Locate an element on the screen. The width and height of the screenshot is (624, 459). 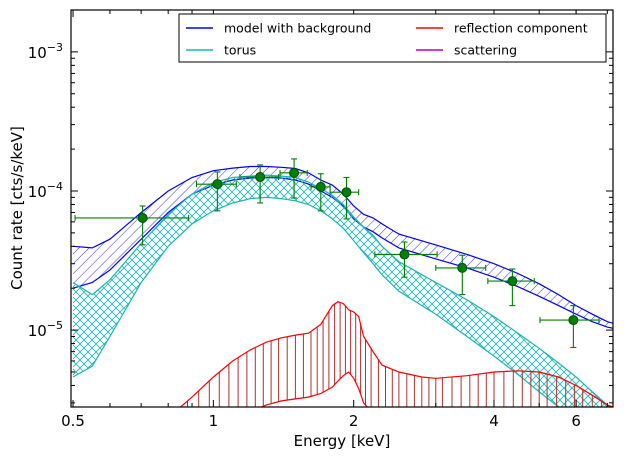
reflection-component-lower-line is located at coordinates (313, 389).